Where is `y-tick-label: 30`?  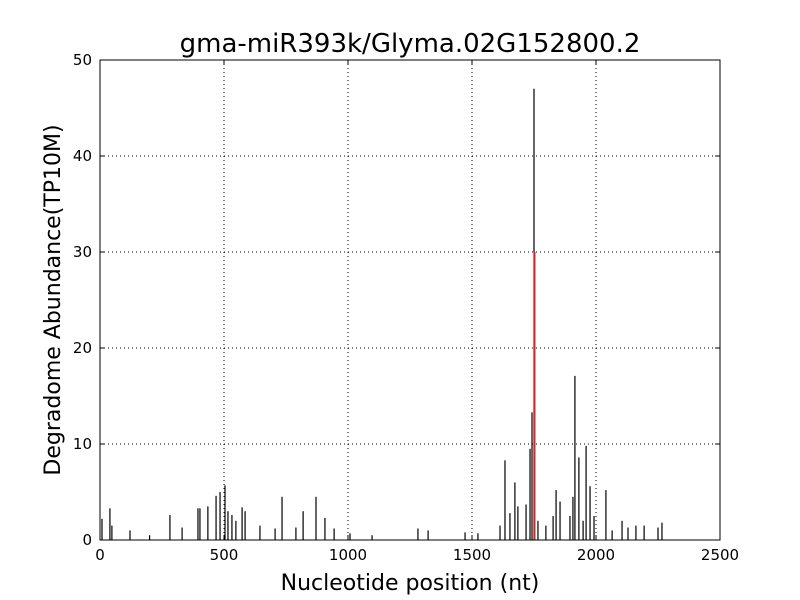
y-tick-label: 30 is located at coordinates (82, 252).